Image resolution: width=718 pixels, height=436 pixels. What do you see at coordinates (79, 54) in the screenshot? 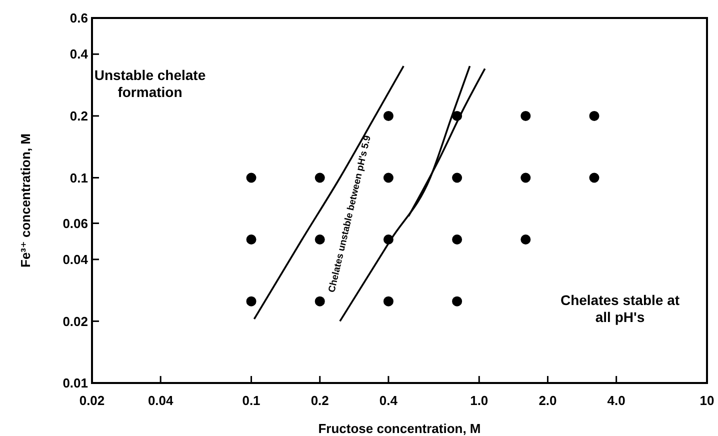
I see `y-tick-label: 0.4` at bounding box center [79, 54].